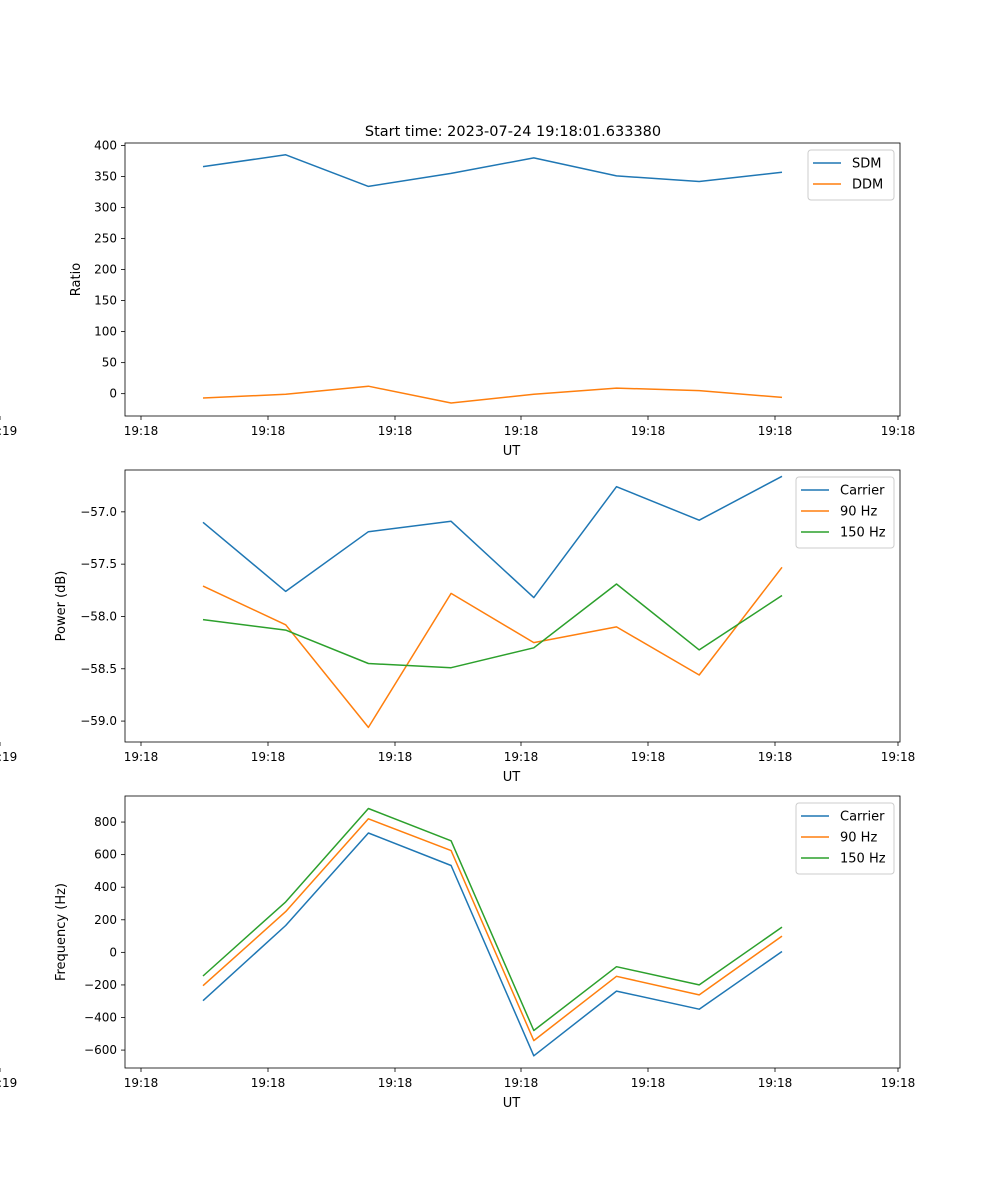 This screenshot has height=1200, width=1000. What do you see at coordinates (851, 175) in the screenshot?
I see `legend: SDM DDM` at bounding box center [851, 175].